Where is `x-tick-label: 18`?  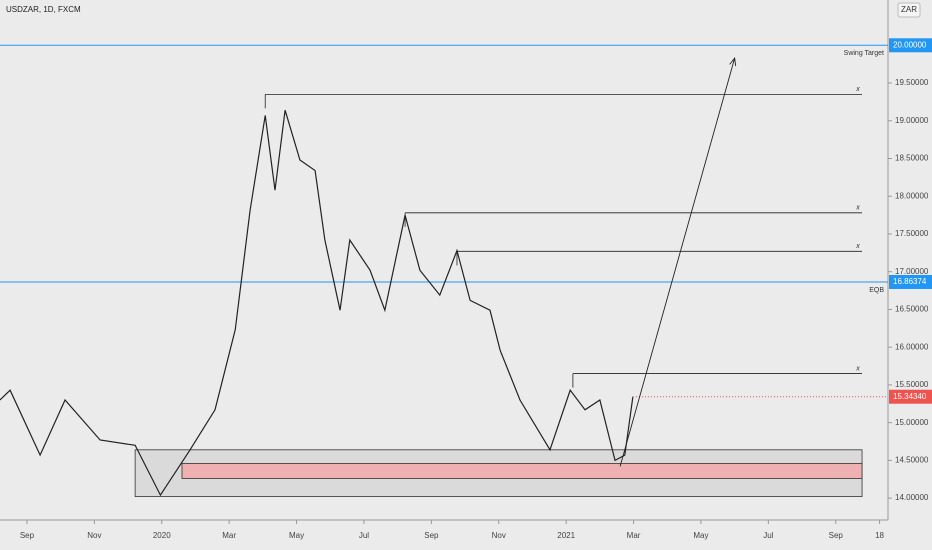
x-tick-label: 18 is located at coordinates (879, 535).